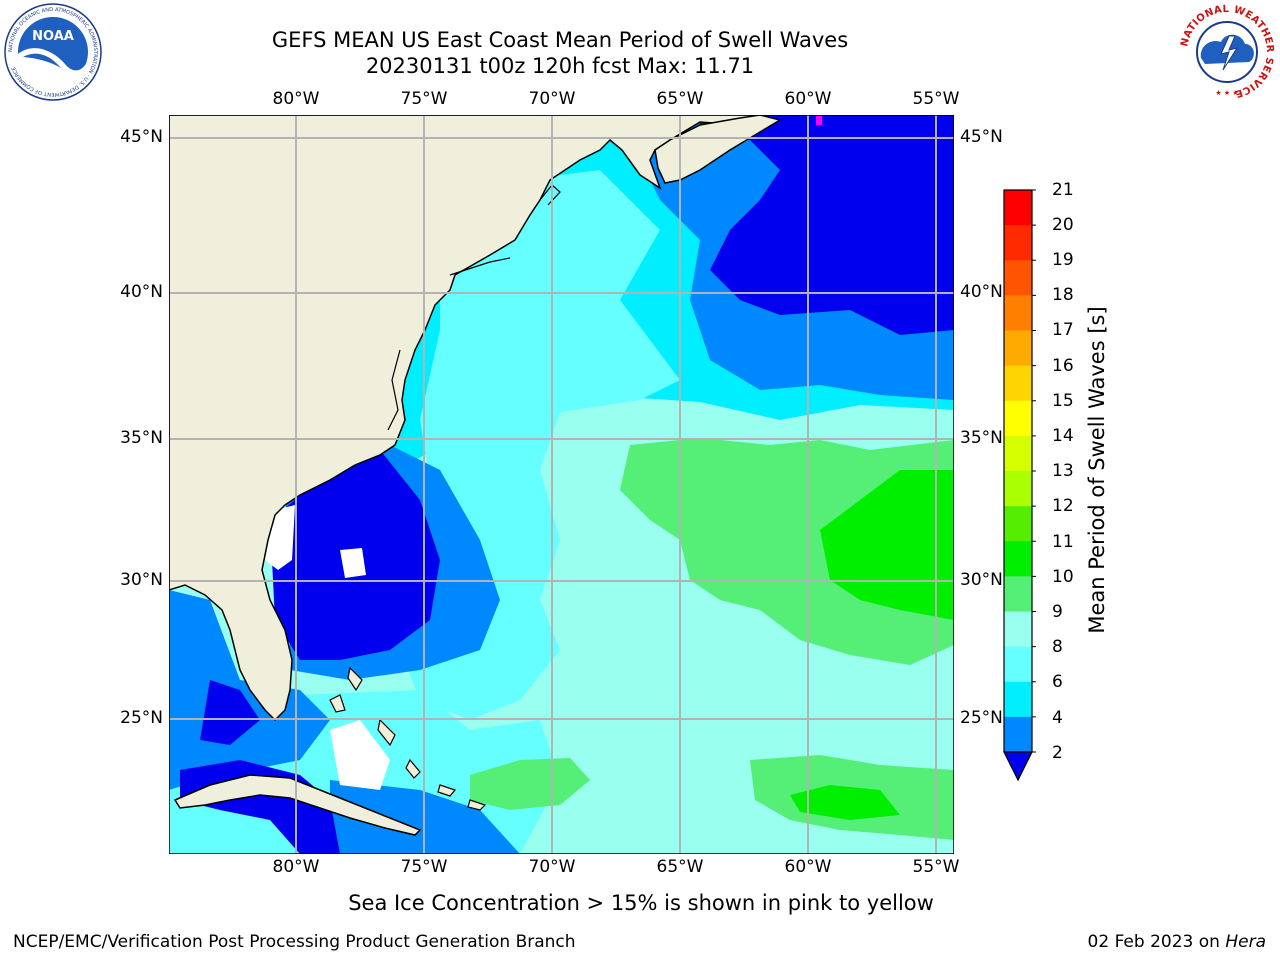  Describe the element at coordinates (550, 195) in the screenshot. I see `coast-capecod` at that location.